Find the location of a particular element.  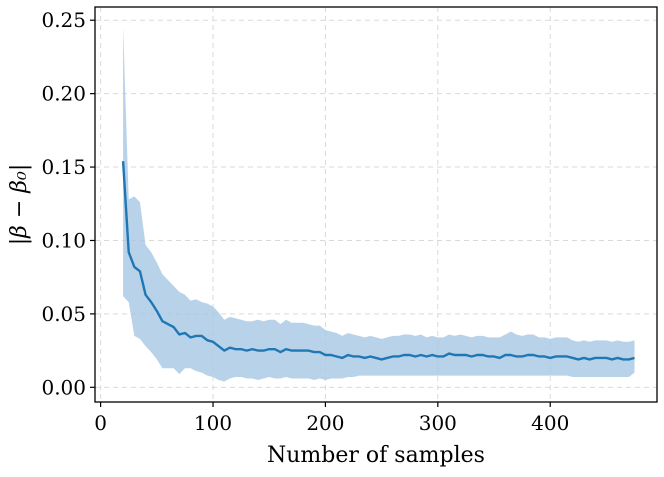

x-axis-ticks: 0 100 200 300 400 is located at coordinates (331, 418).